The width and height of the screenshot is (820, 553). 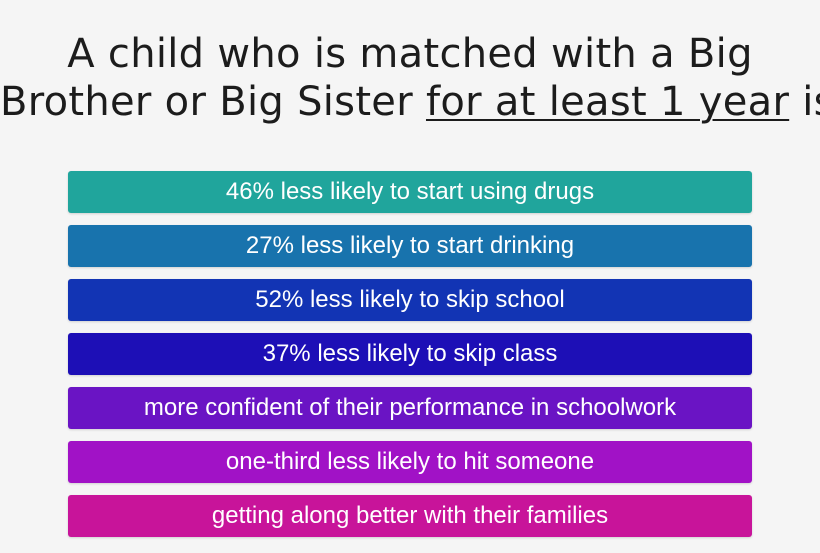 I want to click on stat-bar-drugs: 46% less likely to start using drugs, so click(x=410, y=192).